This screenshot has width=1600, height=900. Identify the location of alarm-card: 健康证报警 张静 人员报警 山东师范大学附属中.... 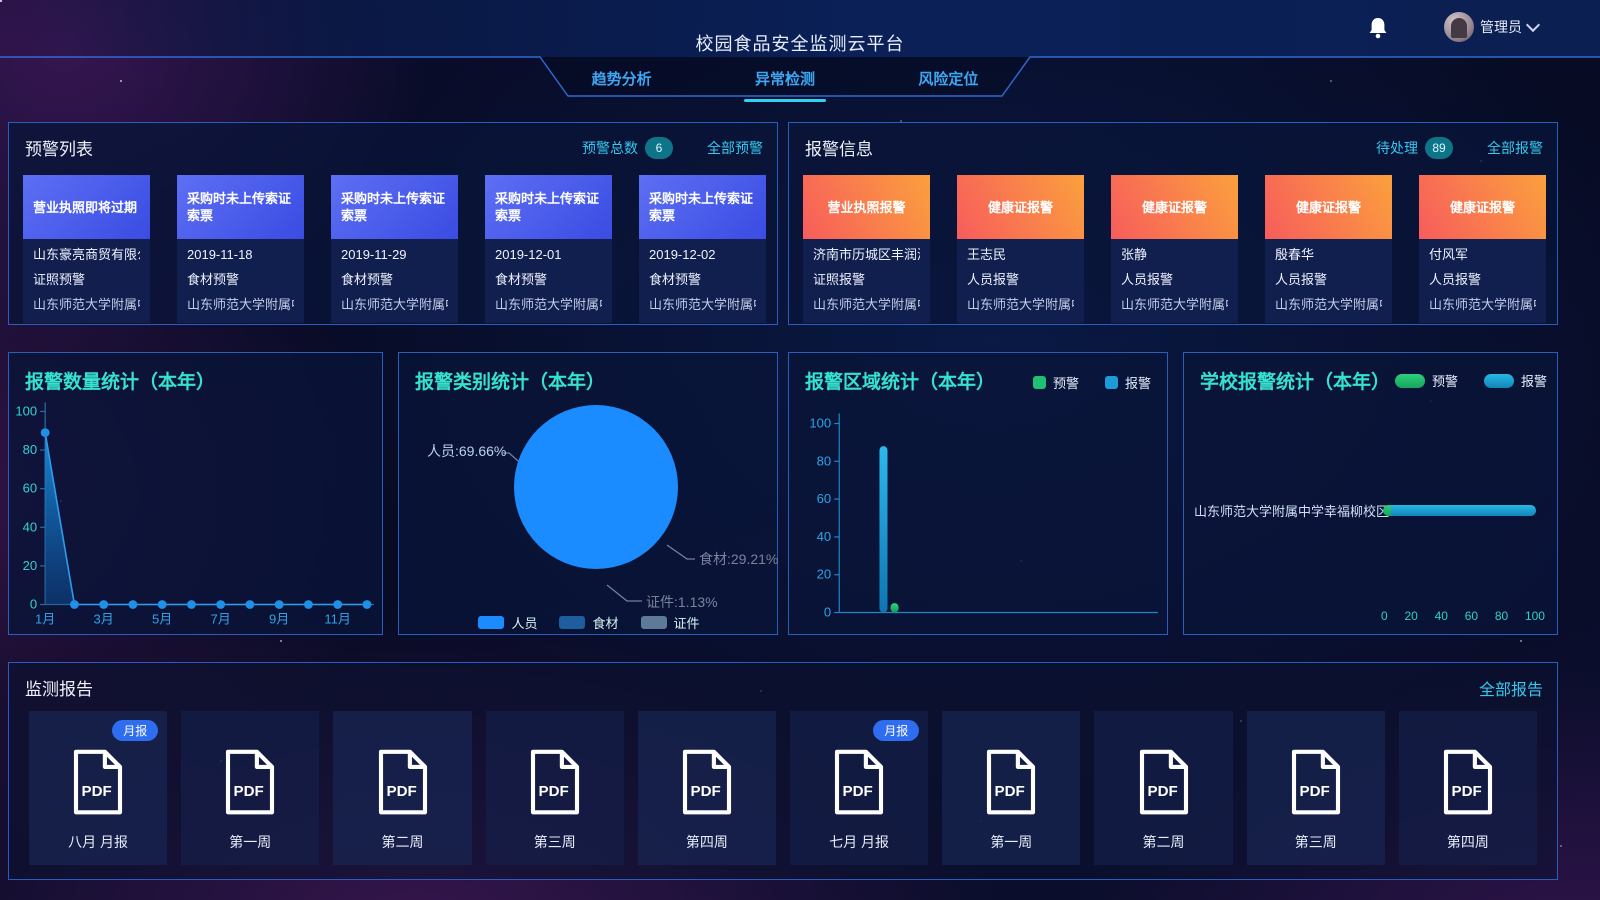
(1174, 249).